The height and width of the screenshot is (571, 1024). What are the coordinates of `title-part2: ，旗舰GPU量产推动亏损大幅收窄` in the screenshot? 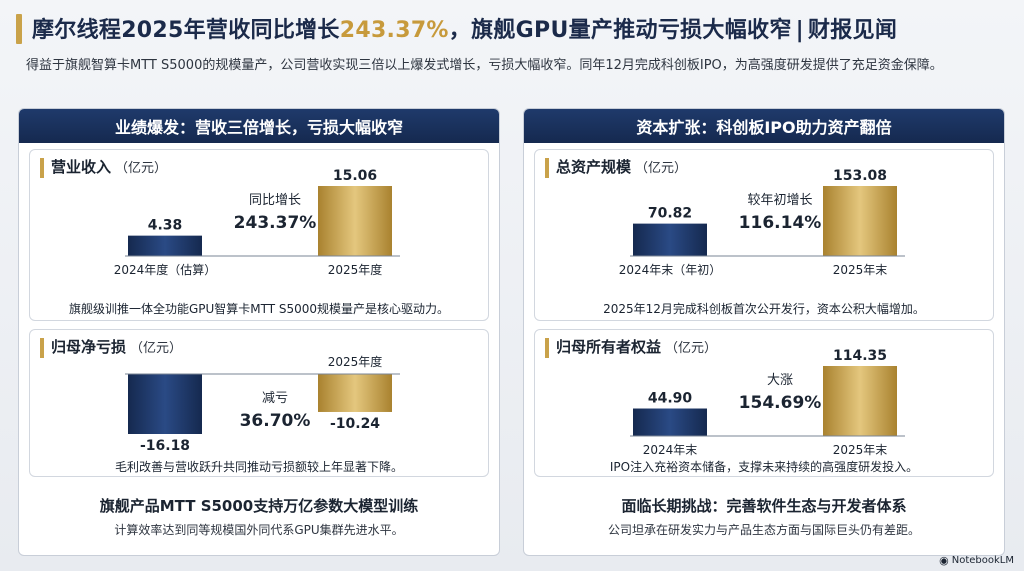 It's located at (620, 30).